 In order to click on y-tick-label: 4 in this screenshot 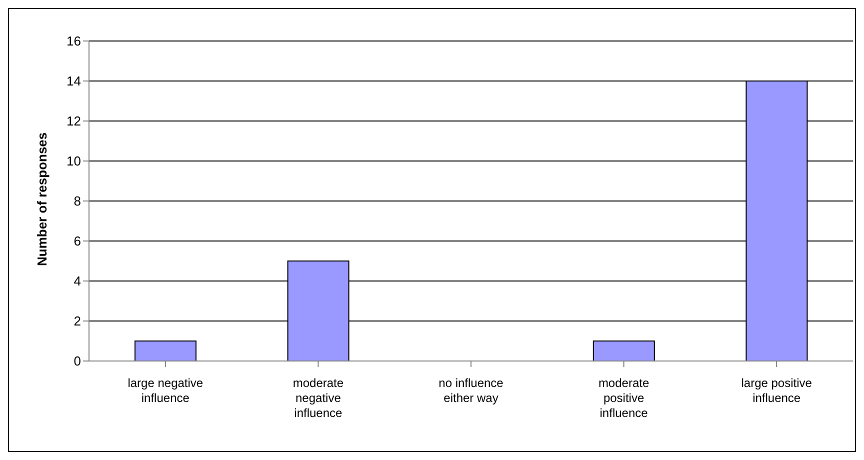, I will do `click(77, 281)`.